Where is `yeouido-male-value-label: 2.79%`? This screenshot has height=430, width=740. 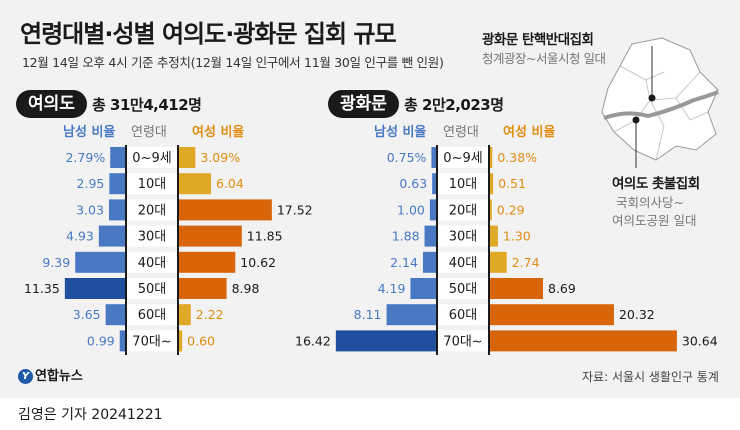
yeouido-male-value-label: 2.79% is located at coordinates (85, 157).